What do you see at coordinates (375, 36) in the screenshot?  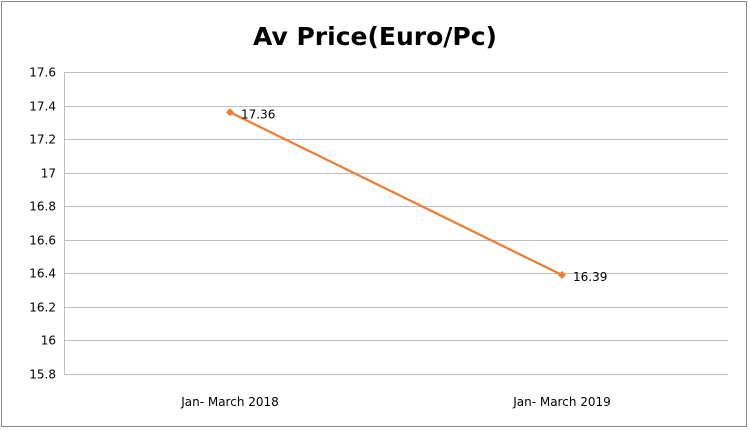 I see `chart-title: Av Price(Euro/Pc)` at bounding box center [375, 36].